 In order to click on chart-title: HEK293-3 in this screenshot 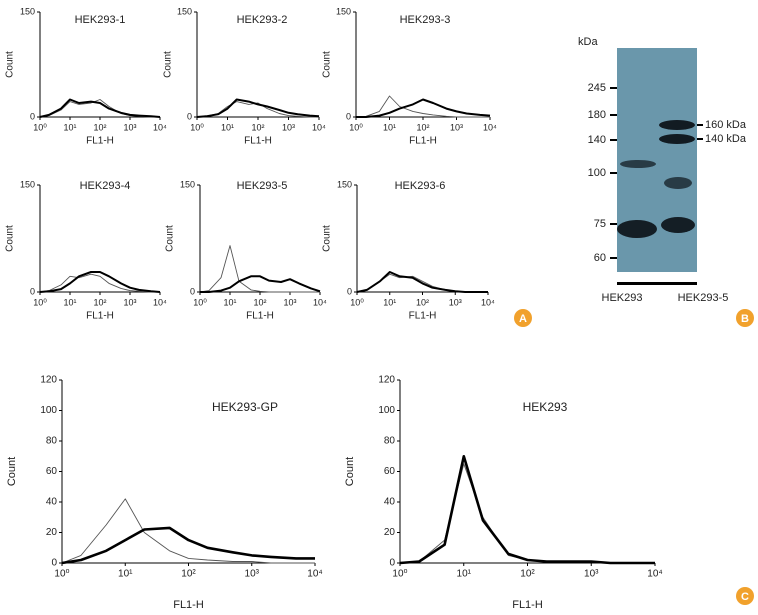, I will do `click(425, 20)`.